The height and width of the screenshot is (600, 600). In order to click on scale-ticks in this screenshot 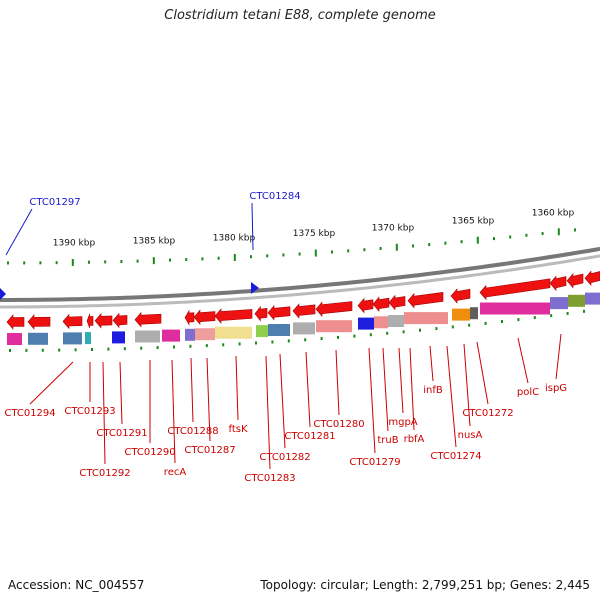, I will do `click(291, 247)`.